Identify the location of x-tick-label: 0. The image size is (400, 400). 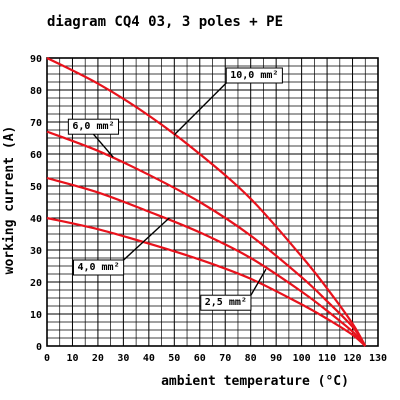
(47, 358).